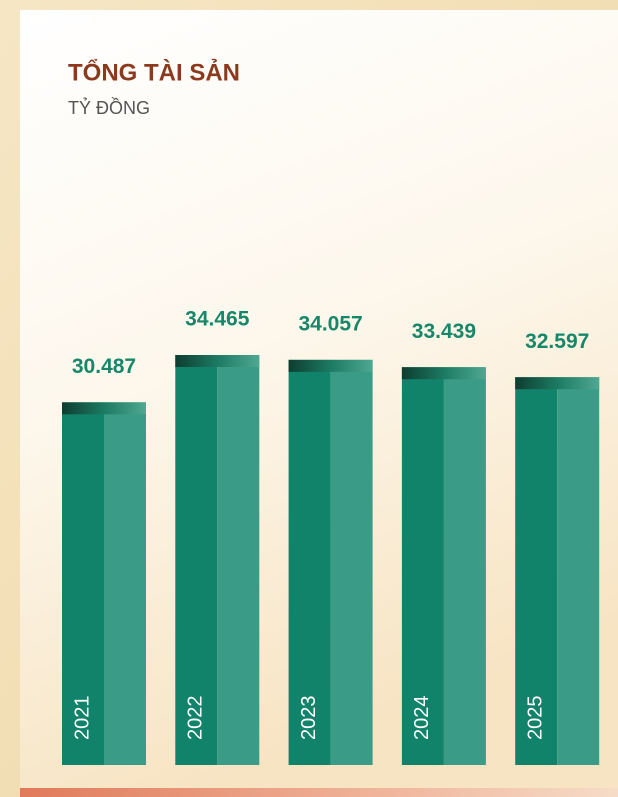 This screenshot has width=618, height=797. What do you see at coordinates (154, 71) in the screenshot?
I see `chart-title: TỔNG TÀI SẢN` at bounding box center [154, 71].